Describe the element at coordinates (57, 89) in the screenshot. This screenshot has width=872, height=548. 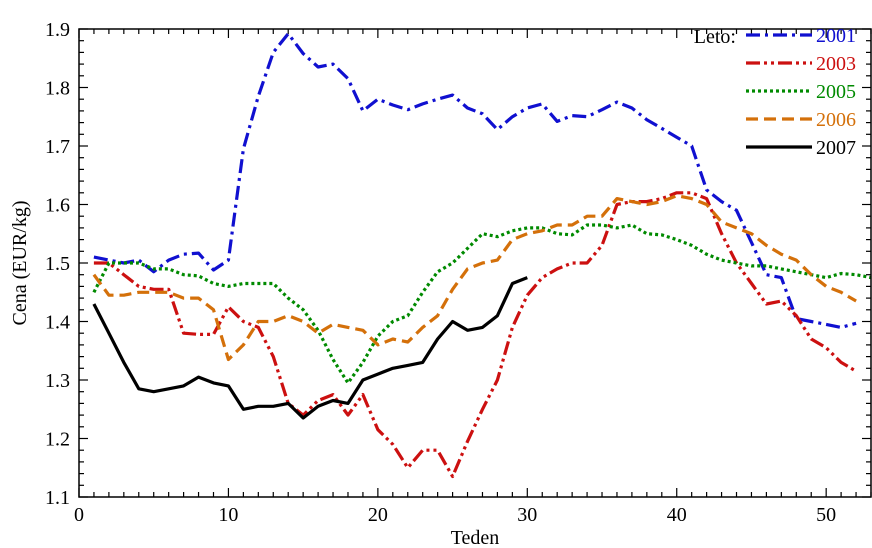
I see `y-tick-label: 1.8` at that location.